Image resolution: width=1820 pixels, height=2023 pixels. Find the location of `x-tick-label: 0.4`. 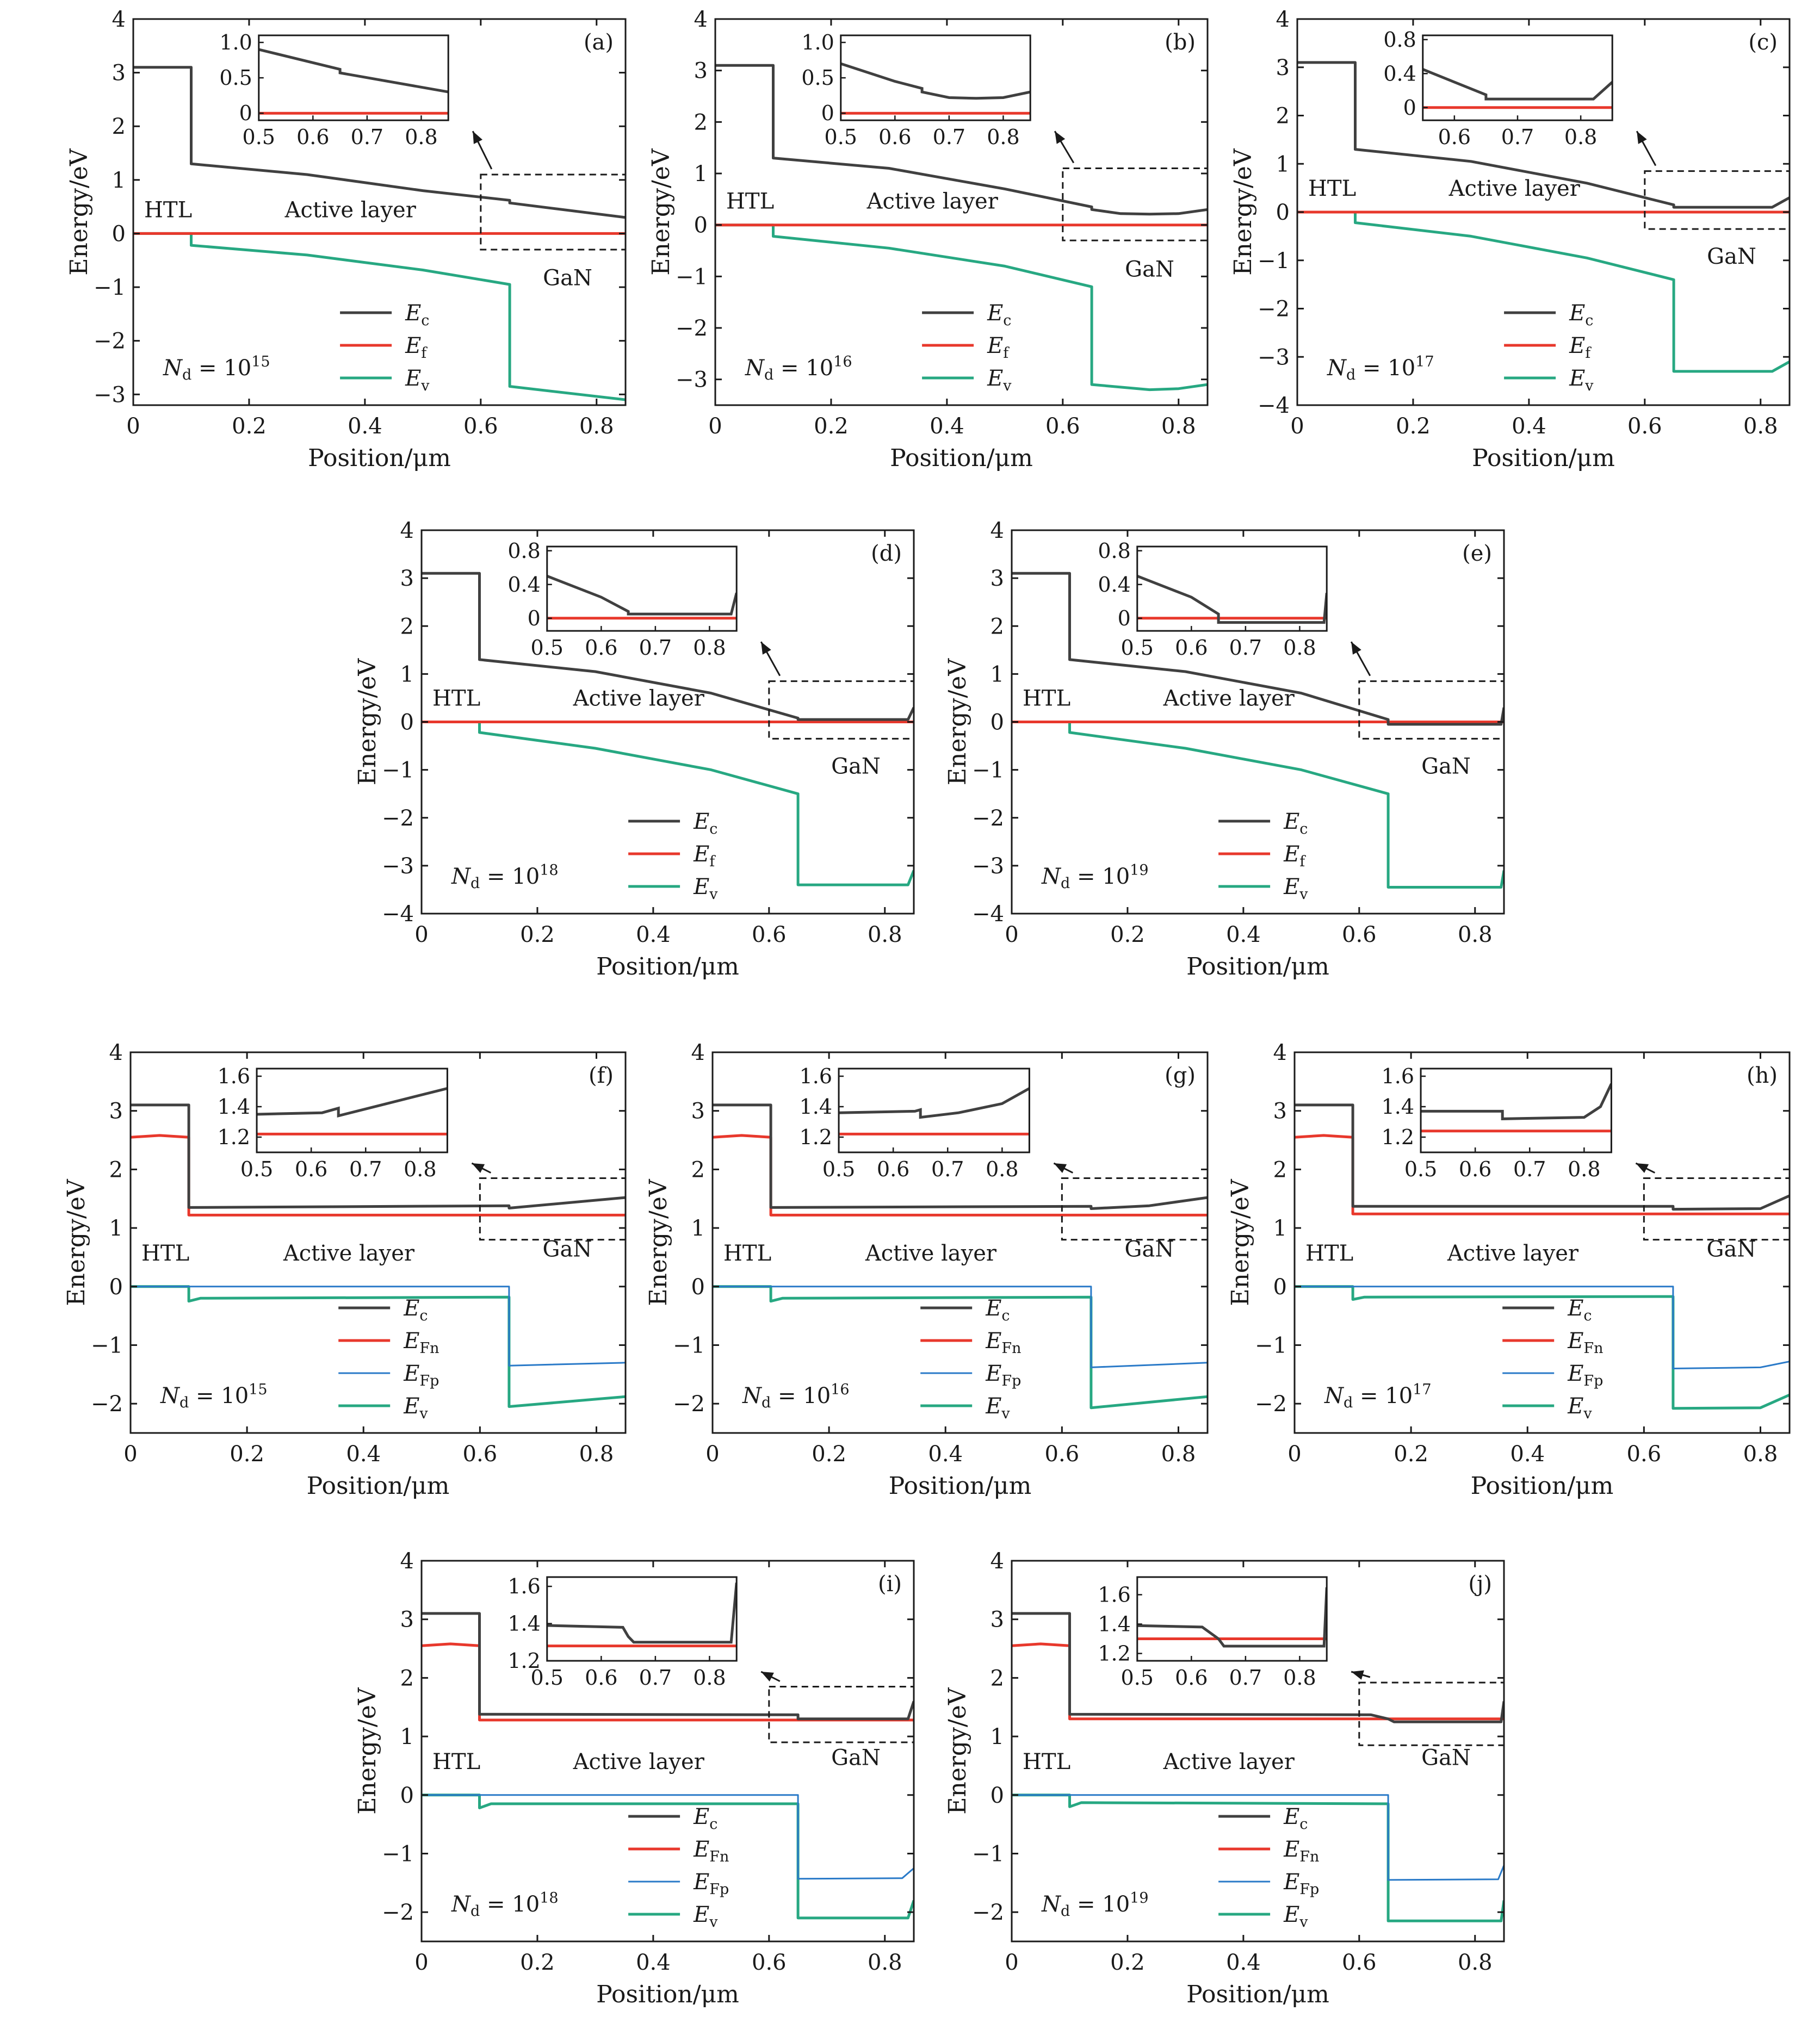

x-tick-label: 0.4 is located at coordinates (1243, 1963).